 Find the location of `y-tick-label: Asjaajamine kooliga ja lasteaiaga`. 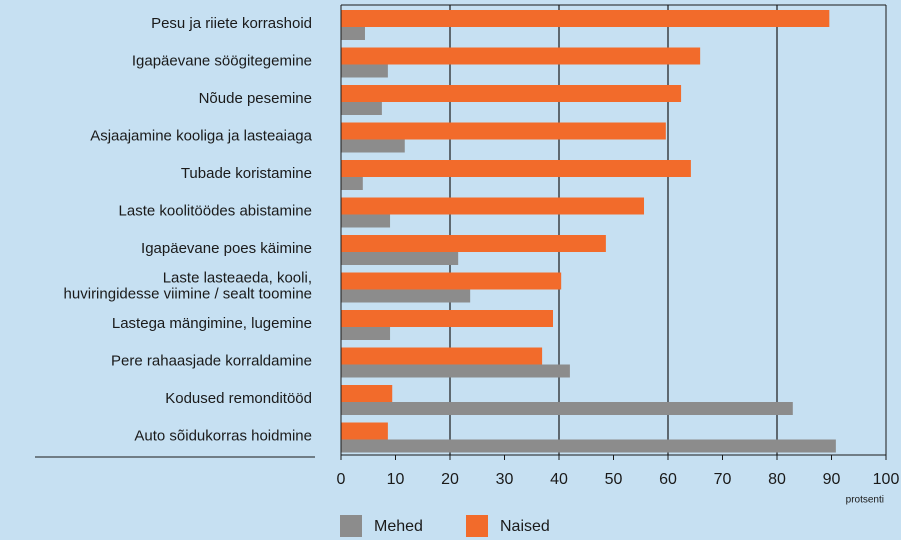

y-tick-label: Asjaajamine kooliga ja lasteaiaga is located at coordinates (201, 135).